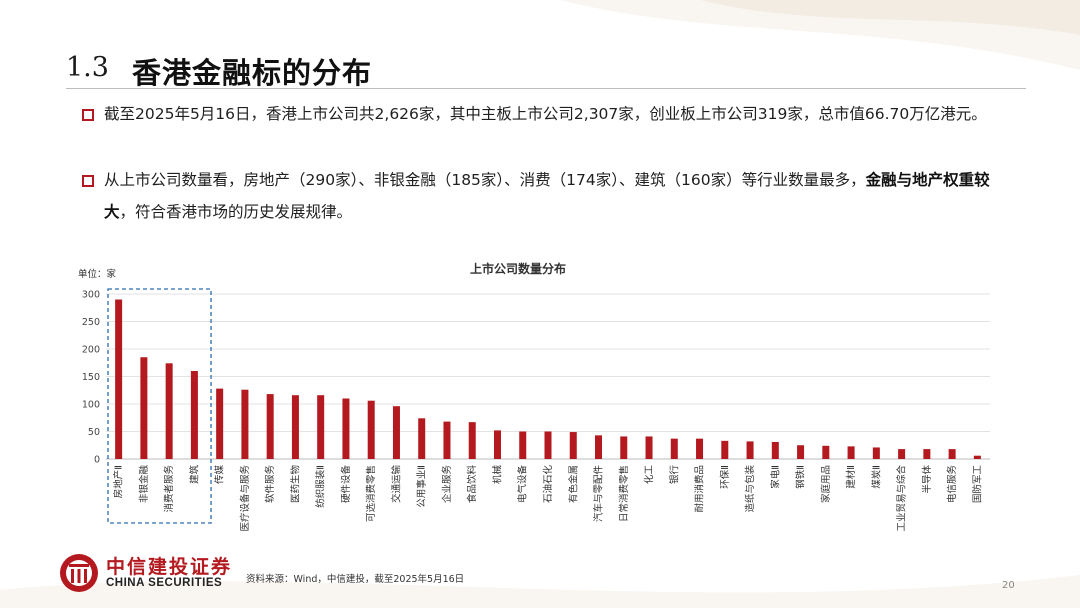 This screenshot has width=1080, height=608. I want to click on x-tick-label: 医药生物, so click(295, 484).